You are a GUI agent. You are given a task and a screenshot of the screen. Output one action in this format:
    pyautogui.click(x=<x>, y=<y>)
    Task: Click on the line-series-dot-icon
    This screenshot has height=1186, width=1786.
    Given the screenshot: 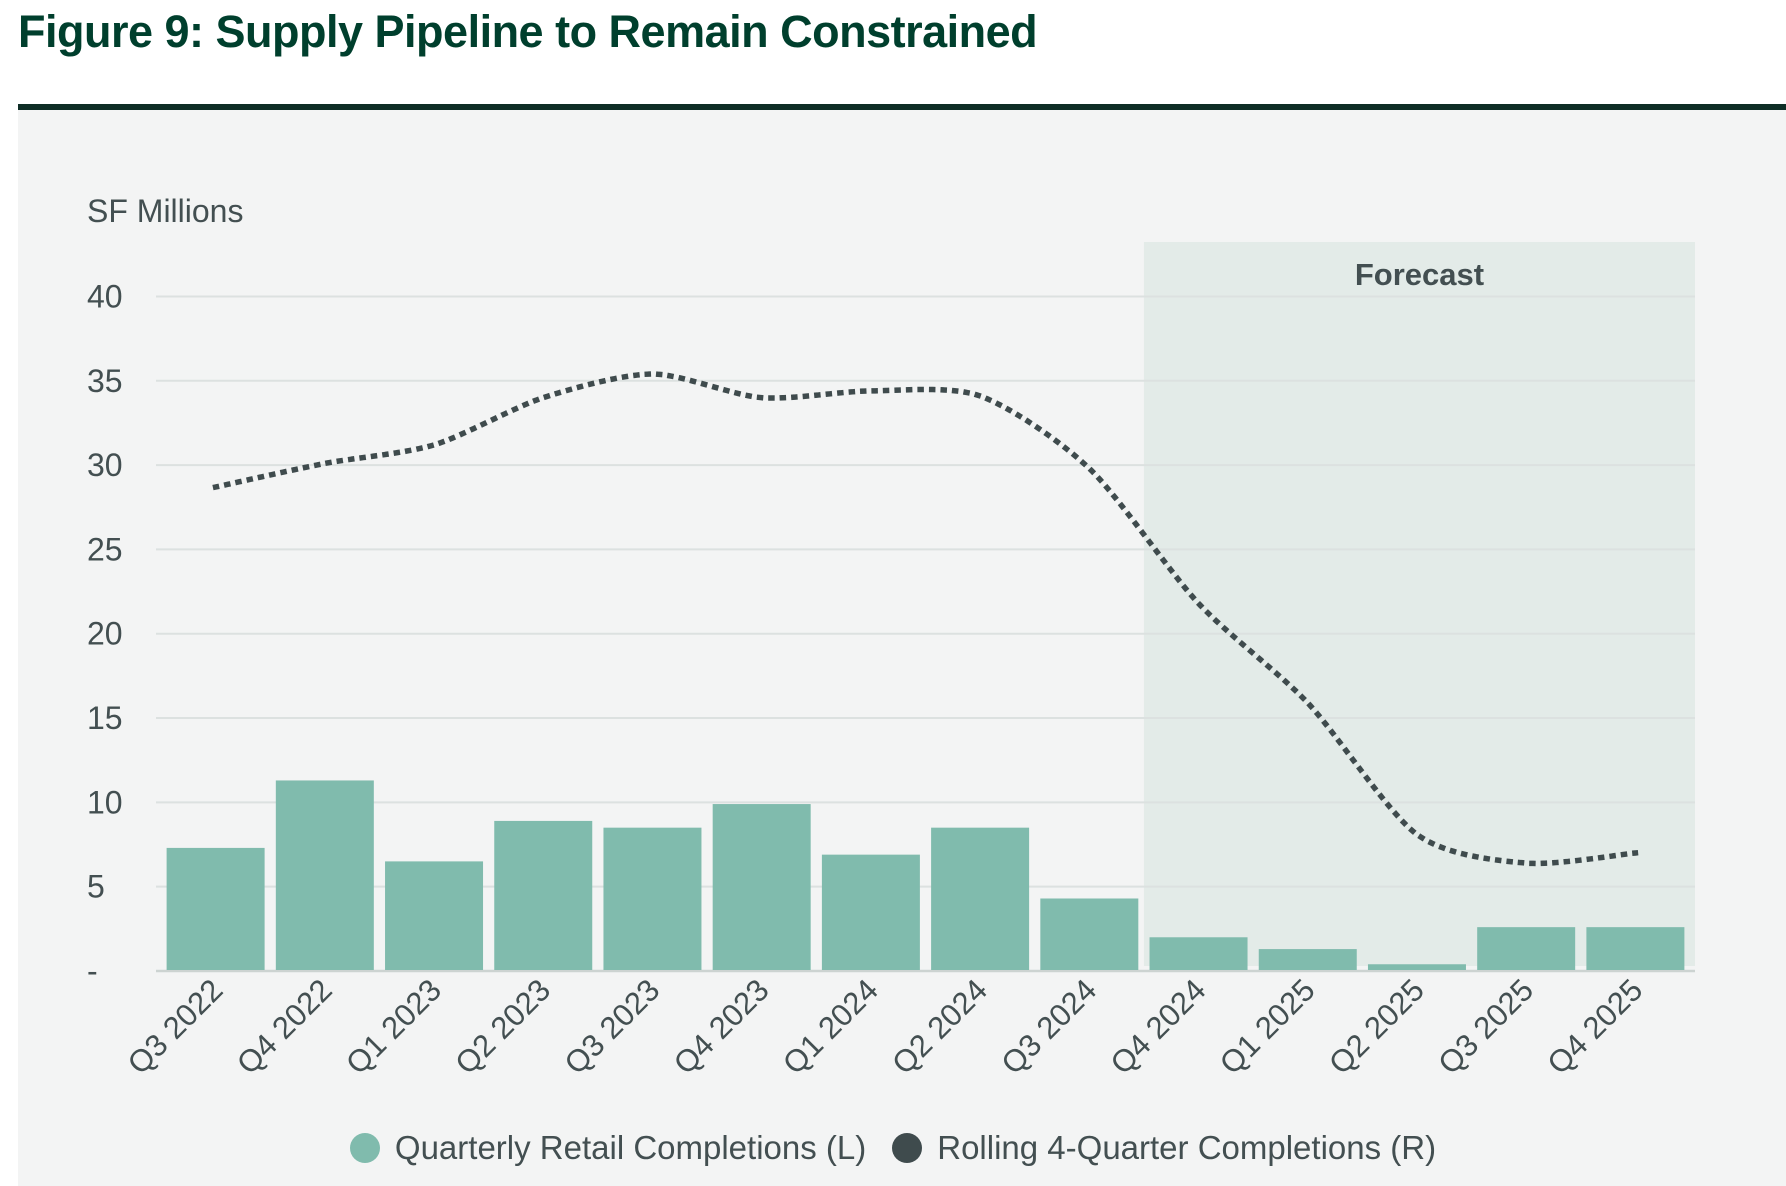 What is the action you would take?
    pyautogui.click(x=907, y=1148)
    